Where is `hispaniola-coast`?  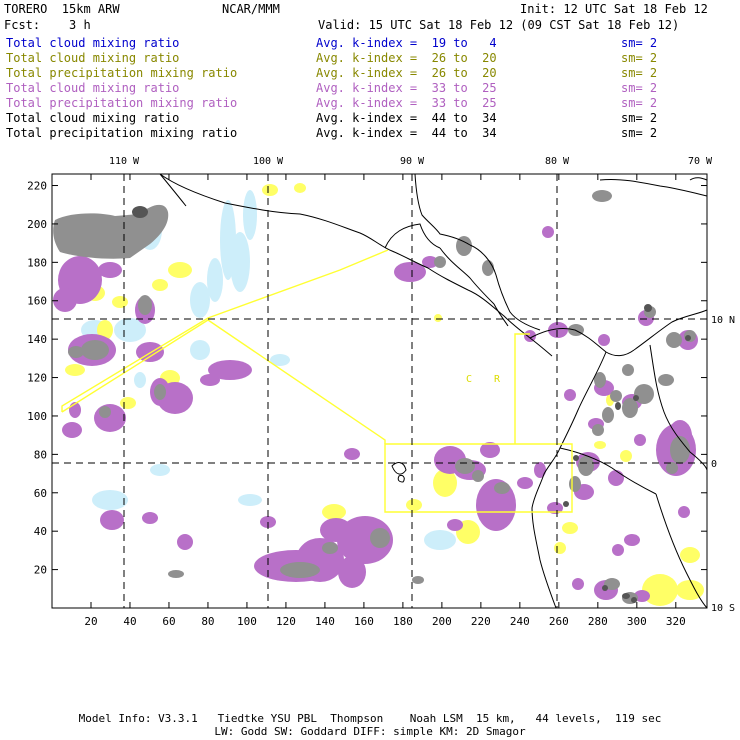 hispaniola-coast is located at coordinates (698, 179).